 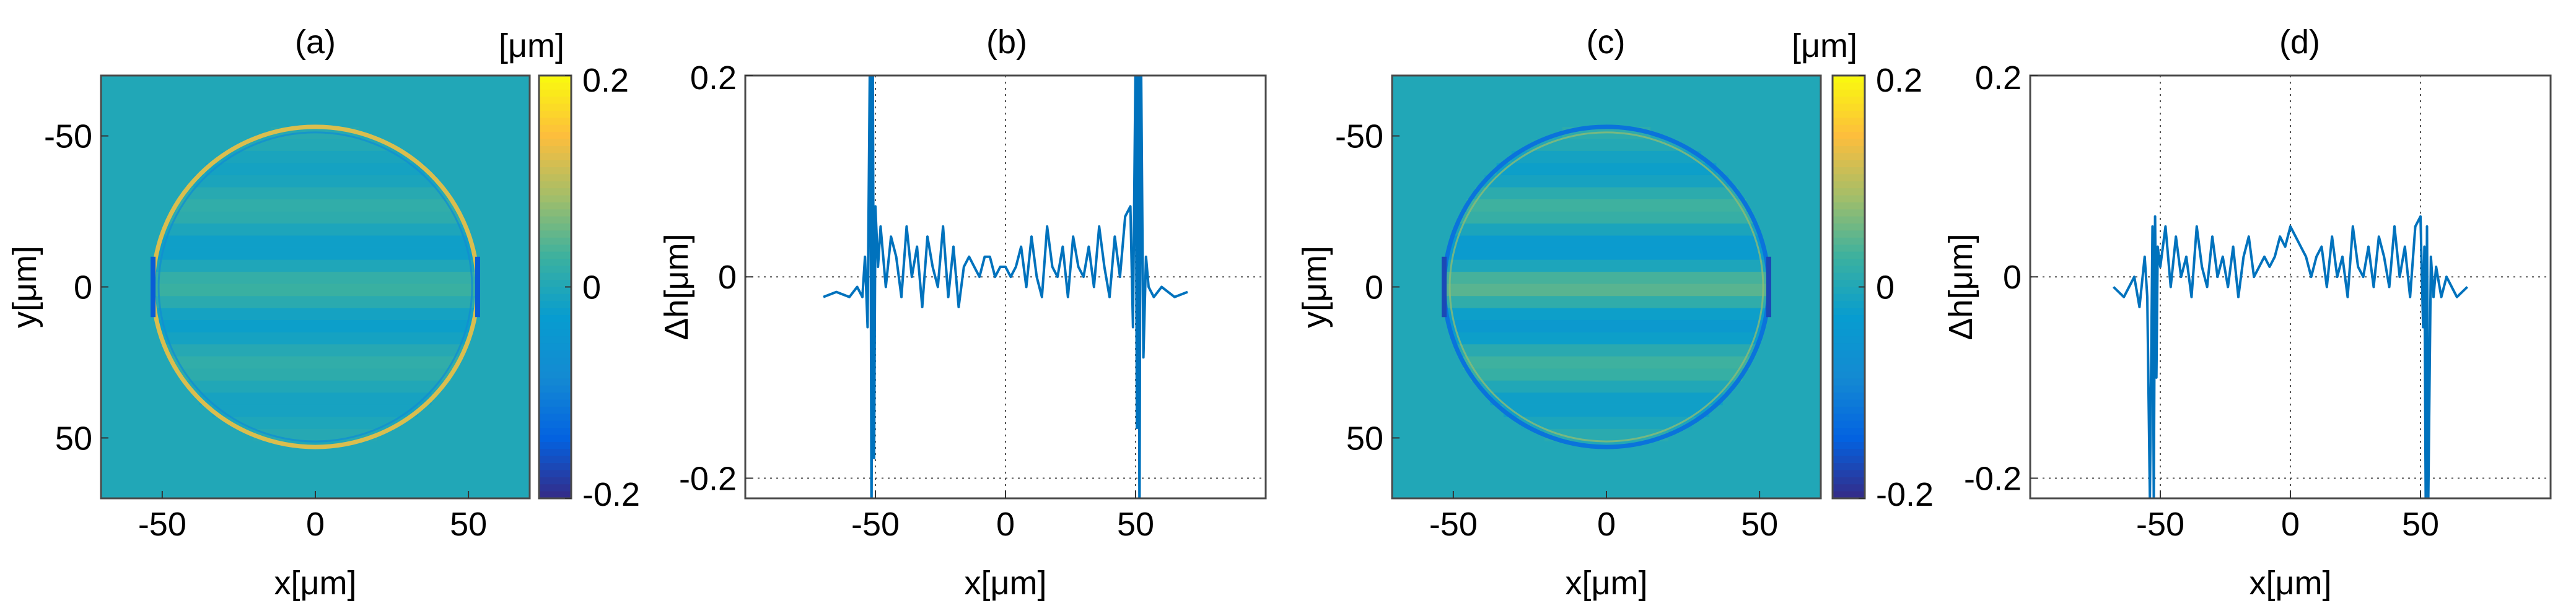 I want to click on panel-title: (b), so click(x=1006, y=43).